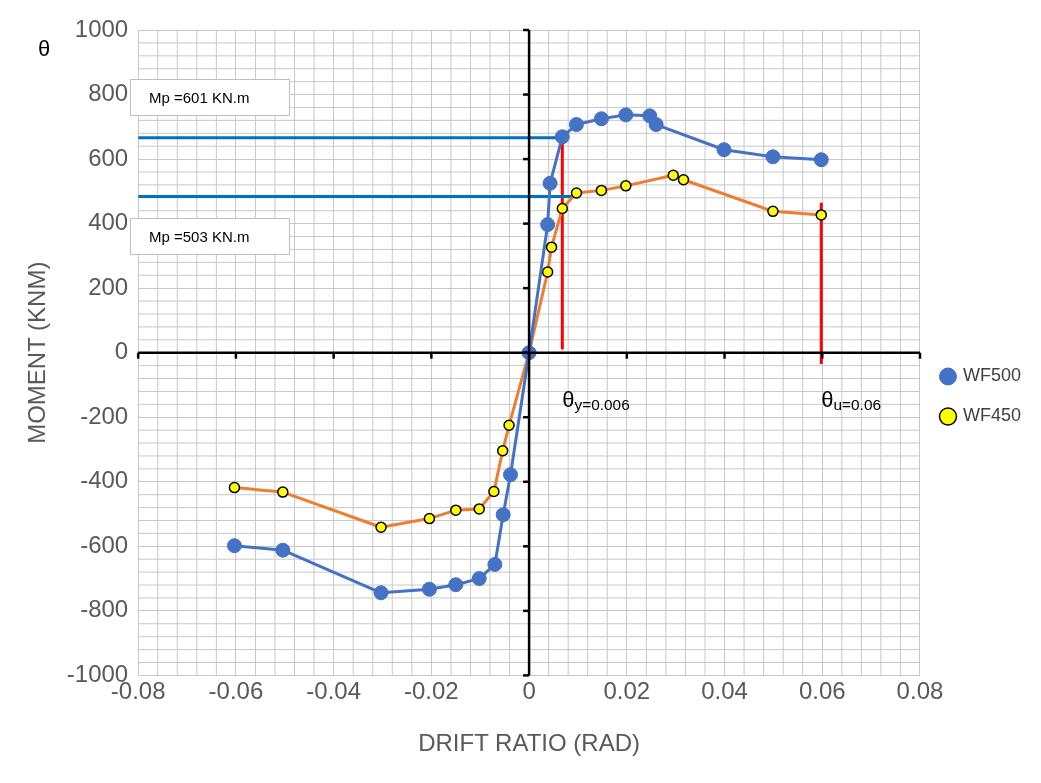 The width and height of the screenshot is (1041, 783). I want to click on text: θ, so click(44, 49).